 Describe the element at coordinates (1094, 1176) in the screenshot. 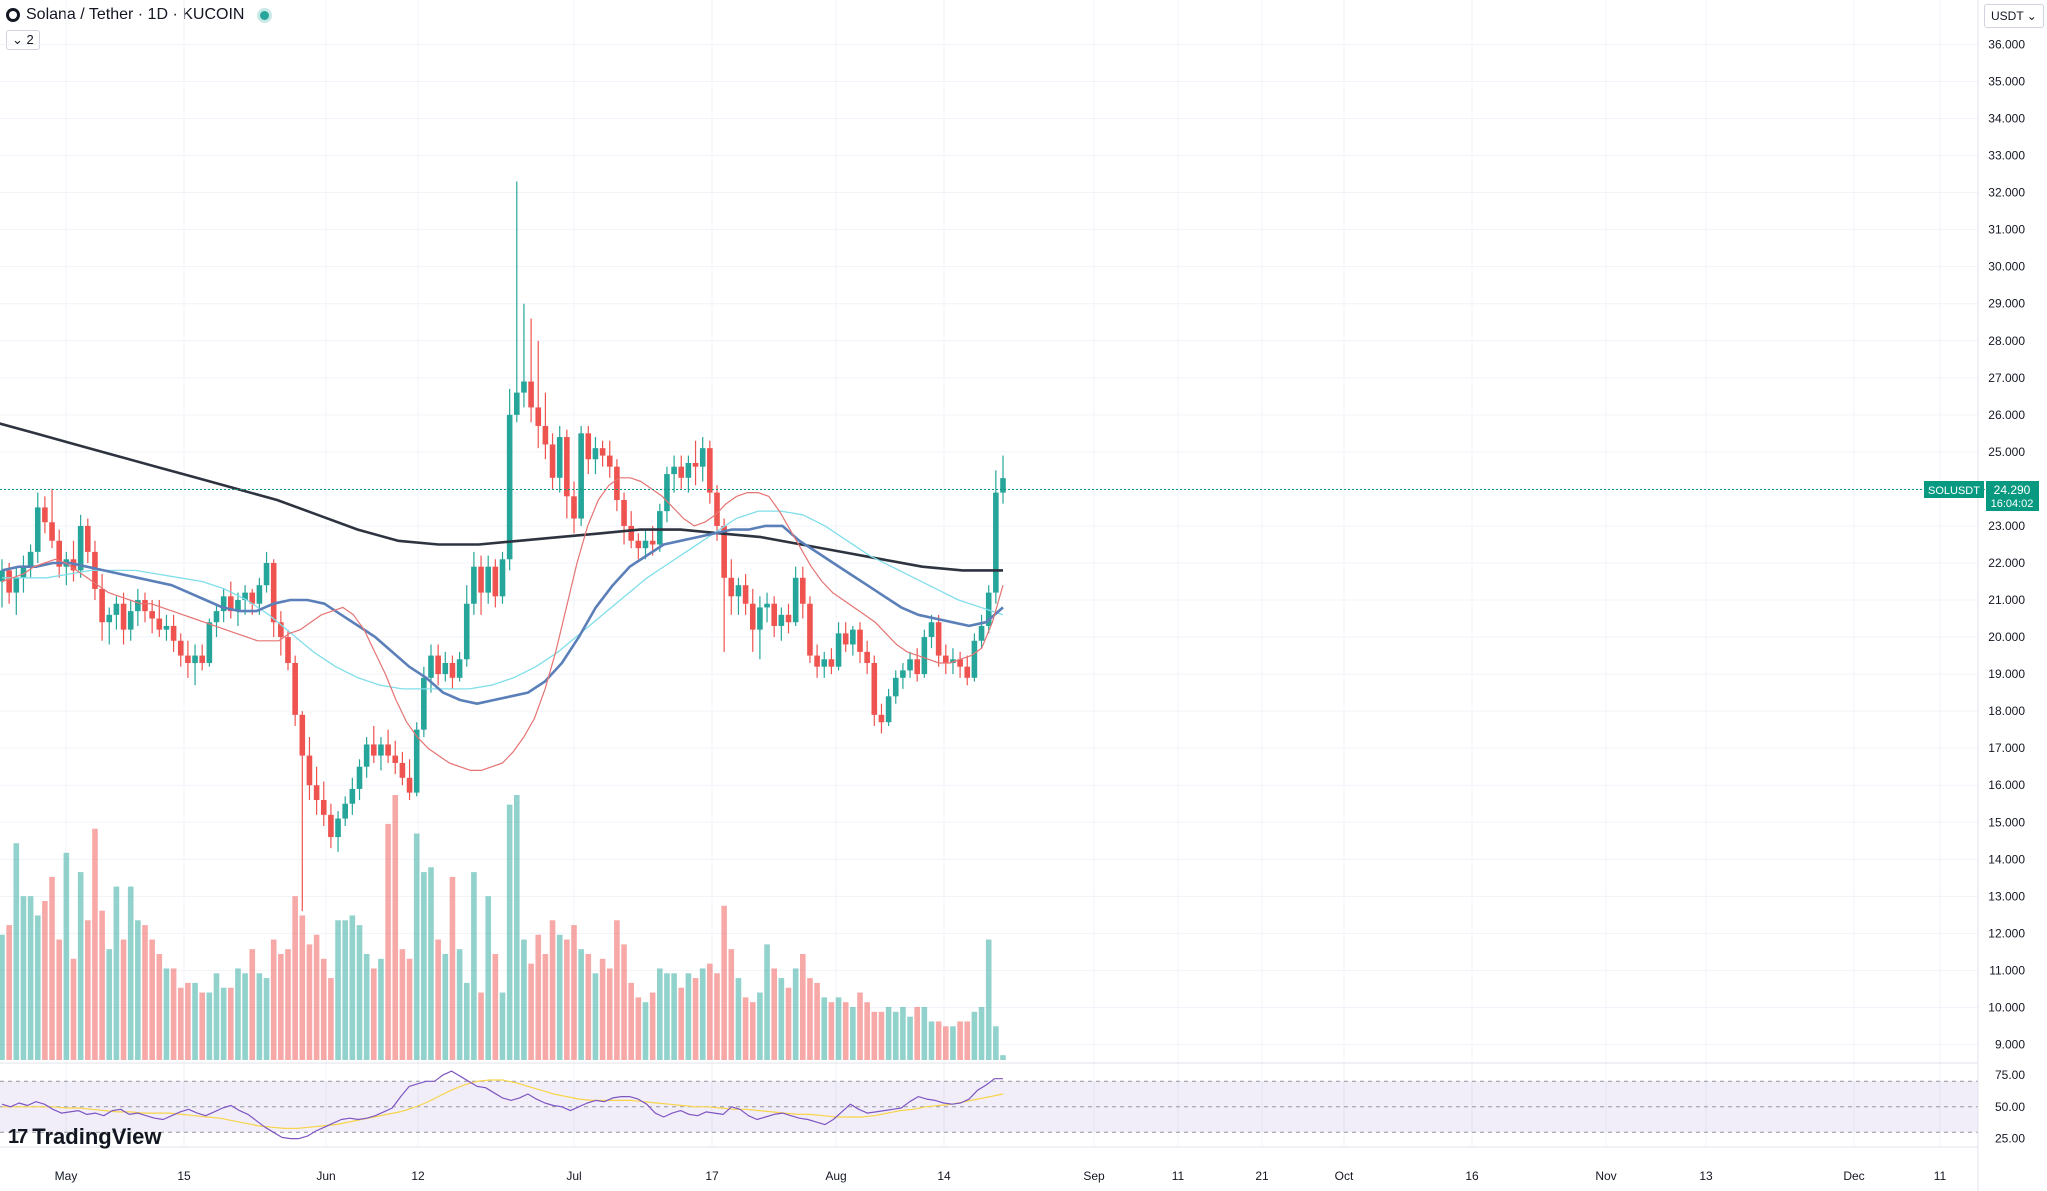

I see `x-tick-label: Sep` at that location.